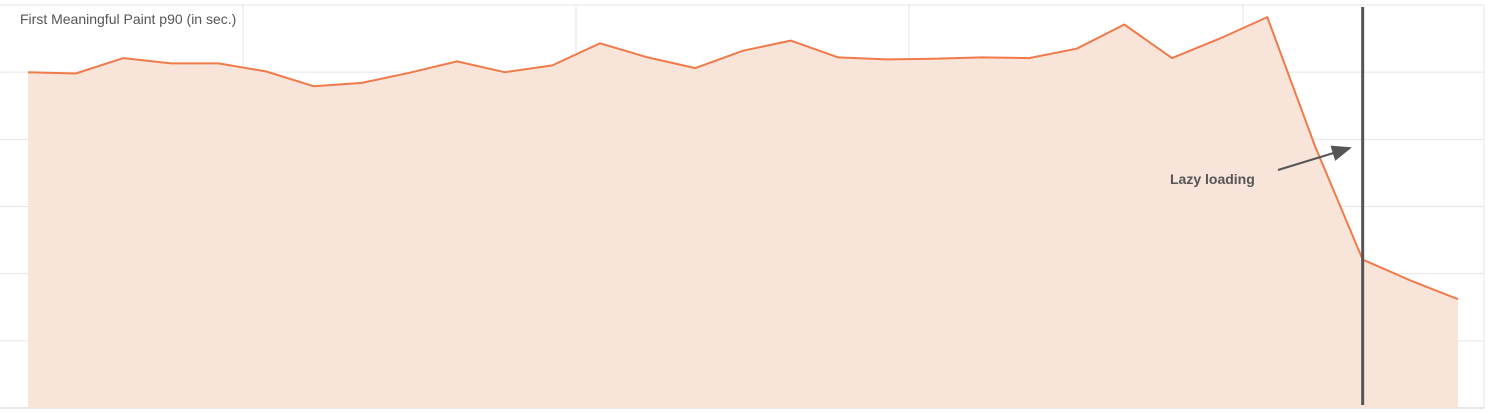  Describe the element at coordinates (1321, 206) in the screenshot. I see `annotation-layer` at that location.